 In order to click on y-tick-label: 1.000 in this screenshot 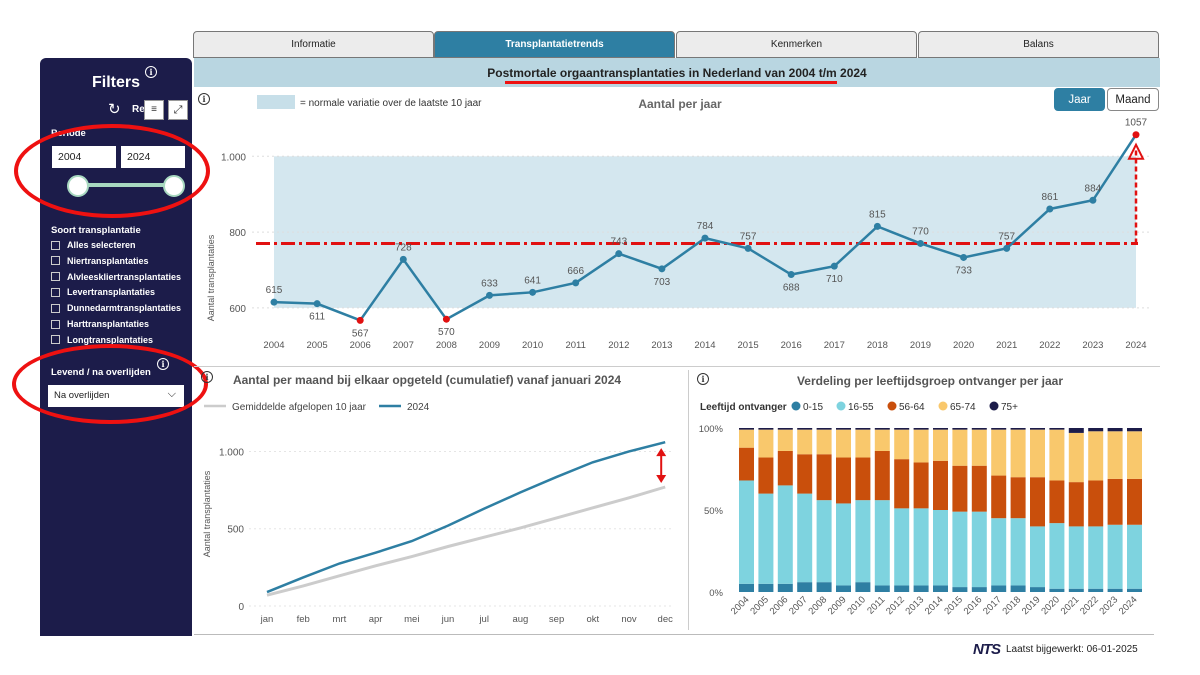, I will do `click(233, 157)`.